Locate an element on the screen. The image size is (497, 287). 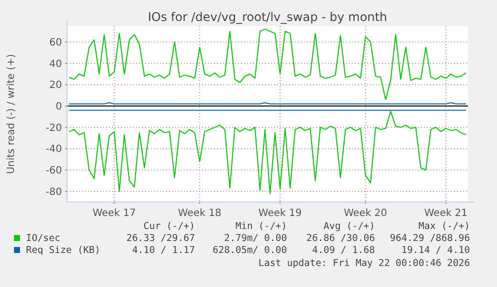
text: Avg (-/+) is located at coordinates (349, 226).